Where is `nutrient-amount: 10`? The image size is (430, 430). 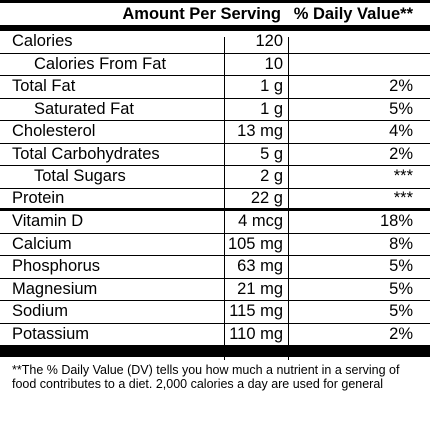
nutrient-amount: 10 is located at coordinates (273, 63).